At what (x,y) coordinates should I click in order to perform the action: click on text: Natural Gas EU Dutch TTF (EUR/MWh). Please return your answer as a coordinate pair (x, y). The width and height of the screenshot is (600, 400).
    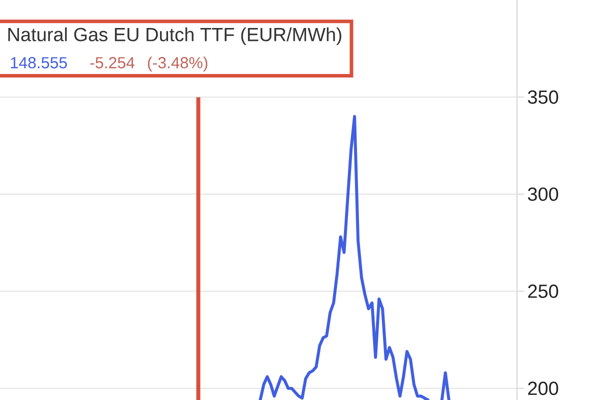
    Looking at the image, I should click on (175, 36).